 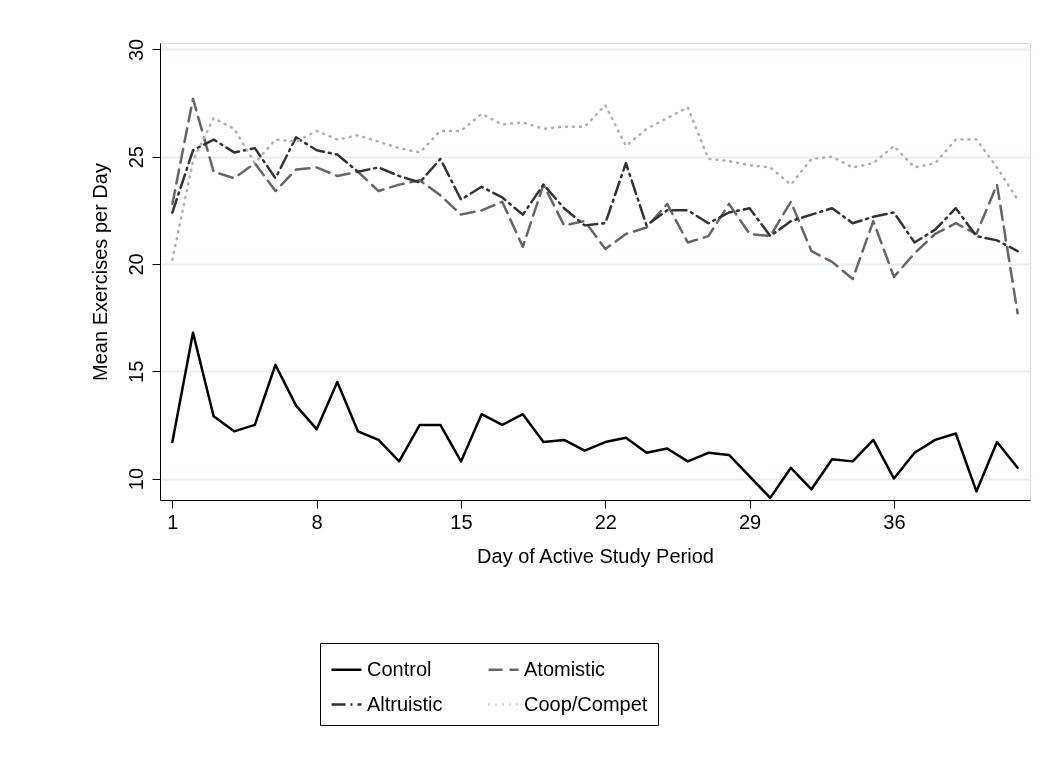 I want to click on x-tick-label: 8, so click(x=317, y=521).